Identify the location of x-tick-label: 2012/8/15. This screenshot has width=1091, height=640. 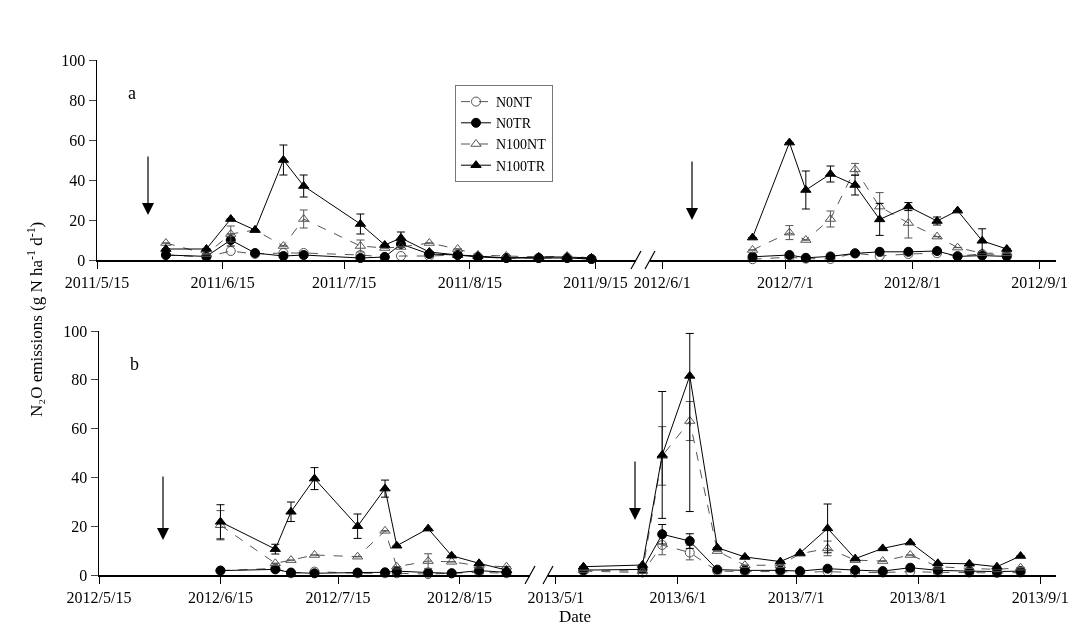
(459, 597).